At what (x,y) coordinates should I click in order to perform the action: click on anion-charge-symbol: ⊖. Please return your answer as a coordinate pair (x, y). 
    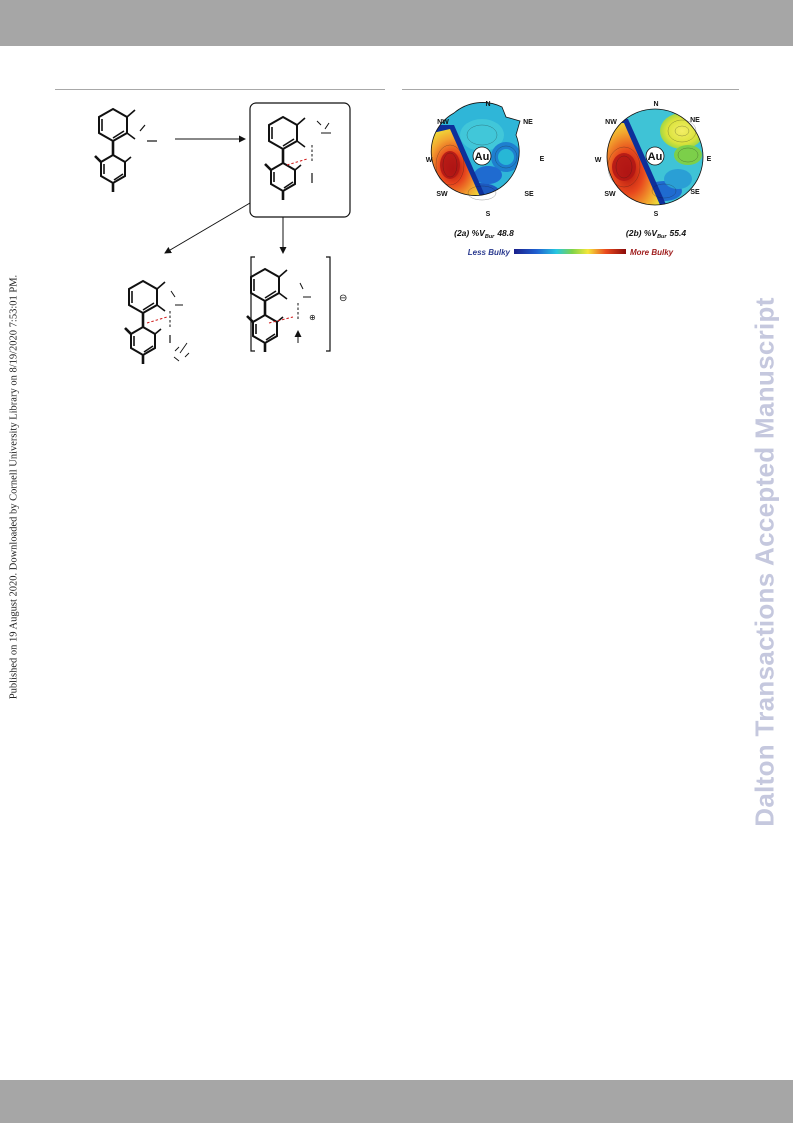
    Looking at the image, I should click on (343, 298).